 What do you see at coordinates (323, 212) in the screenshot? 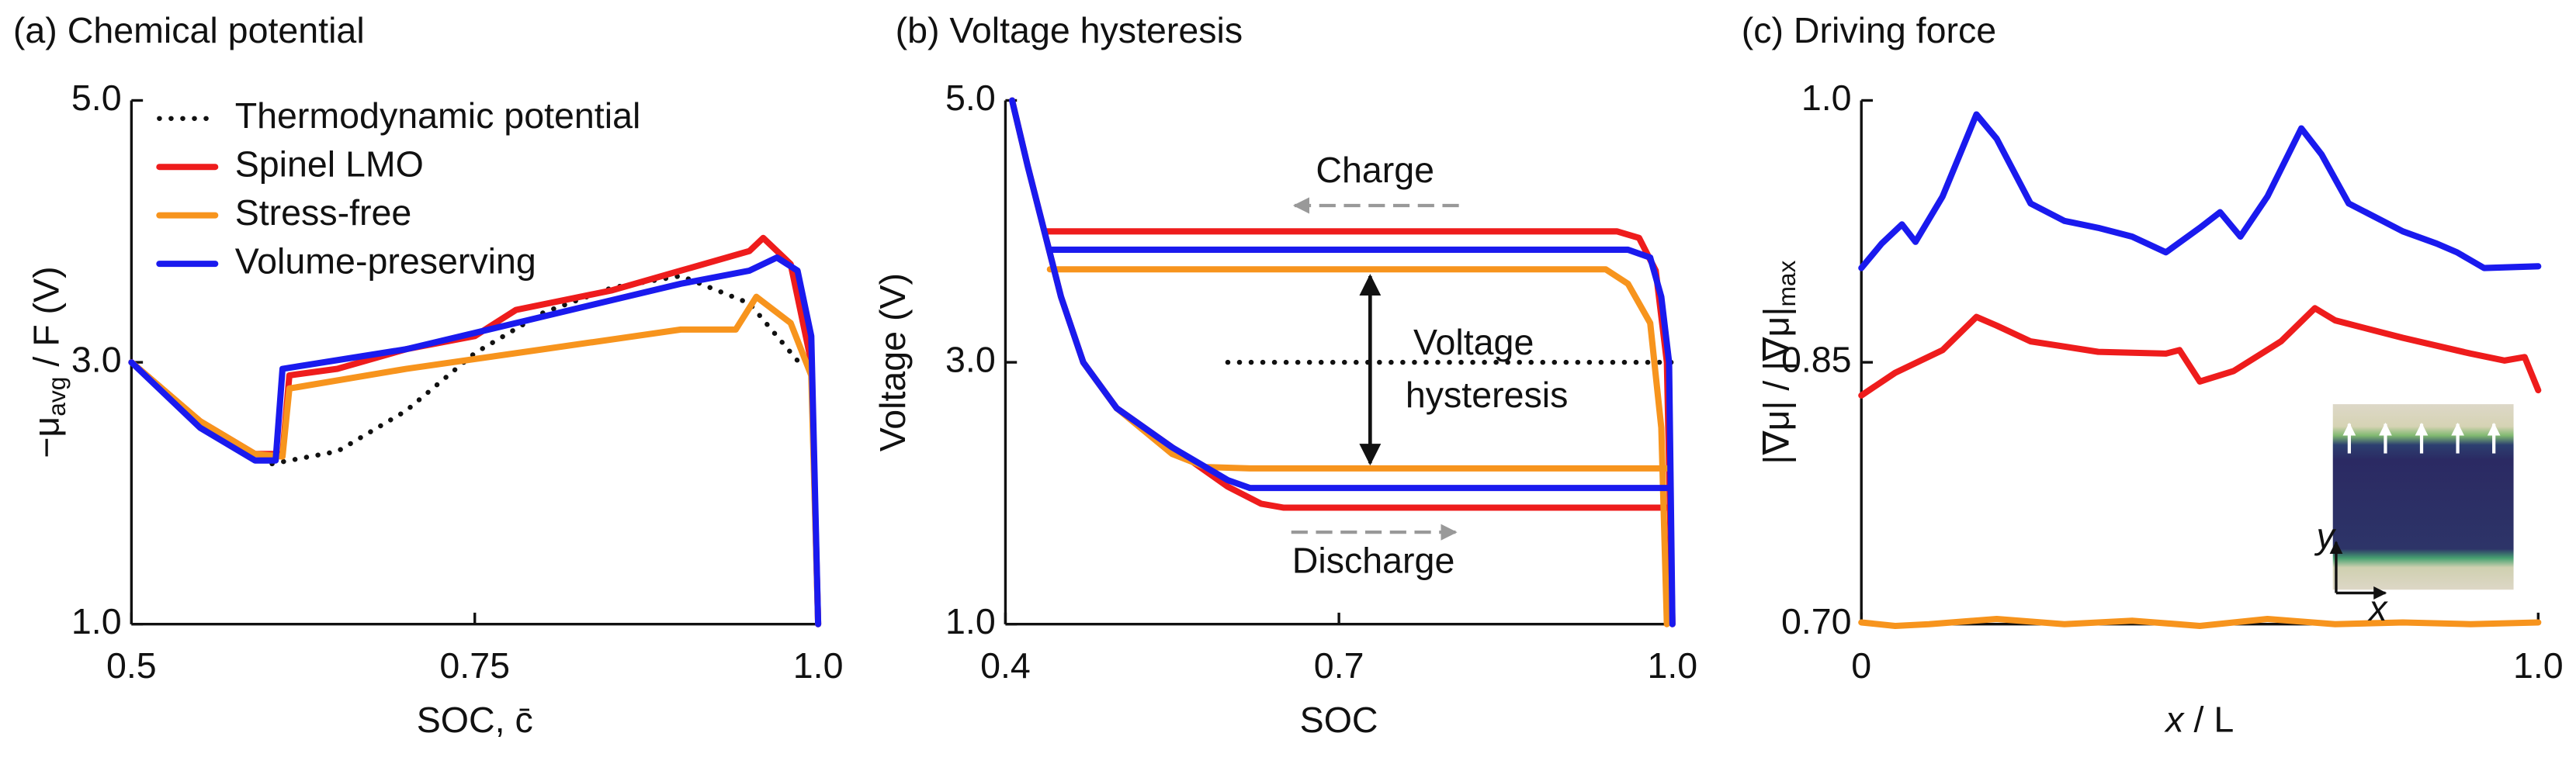
I see `legend-label: Stress-free` at bounding box center [323, 212].